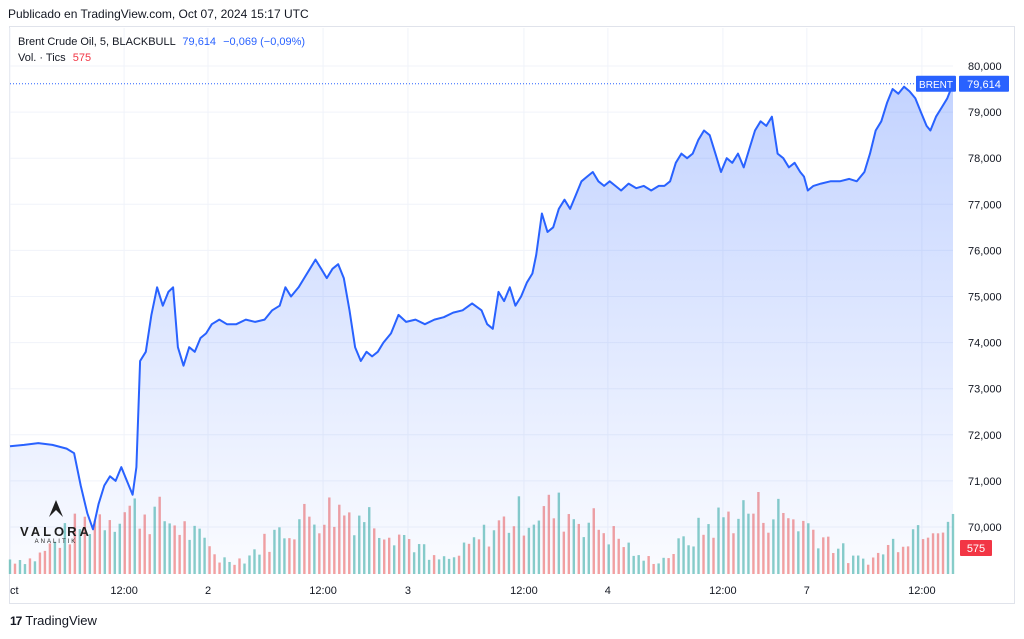  I want to click on legend-volume-value: 575, so click(82, 58).